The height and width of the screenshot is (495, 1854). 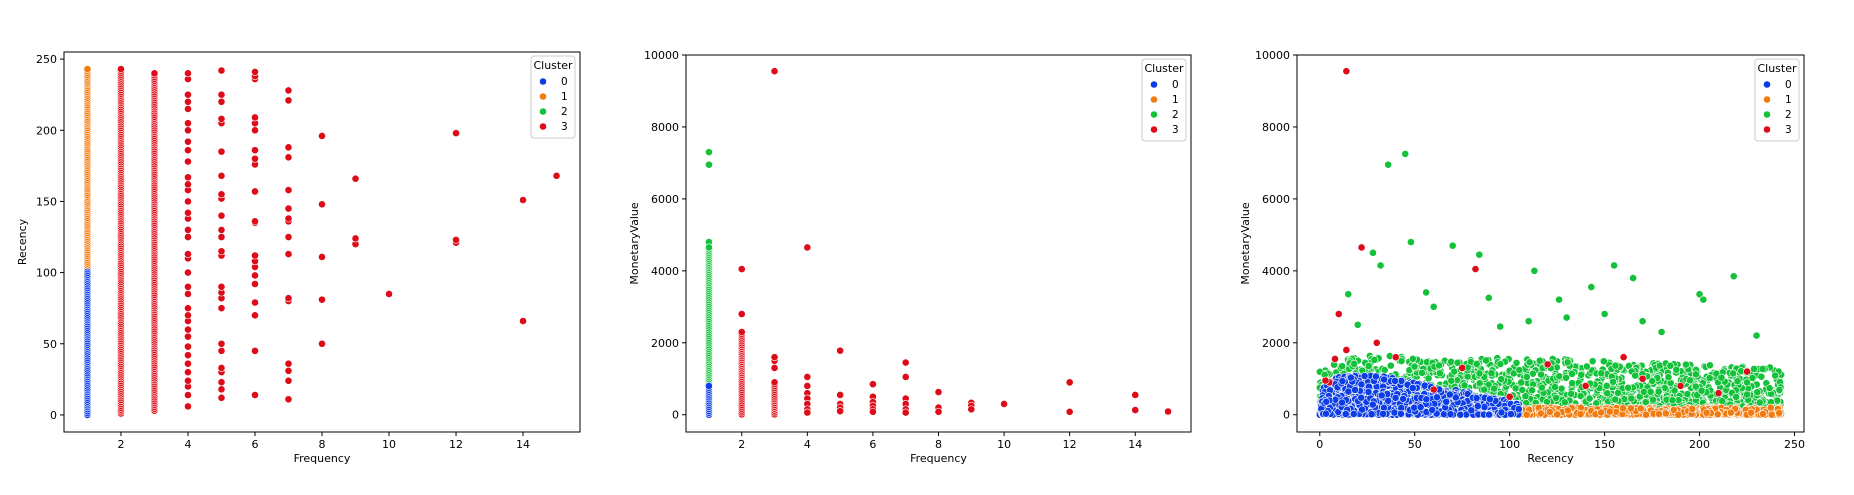 I want to click on x-tick-label: 12, so click(x=1070, y=444).